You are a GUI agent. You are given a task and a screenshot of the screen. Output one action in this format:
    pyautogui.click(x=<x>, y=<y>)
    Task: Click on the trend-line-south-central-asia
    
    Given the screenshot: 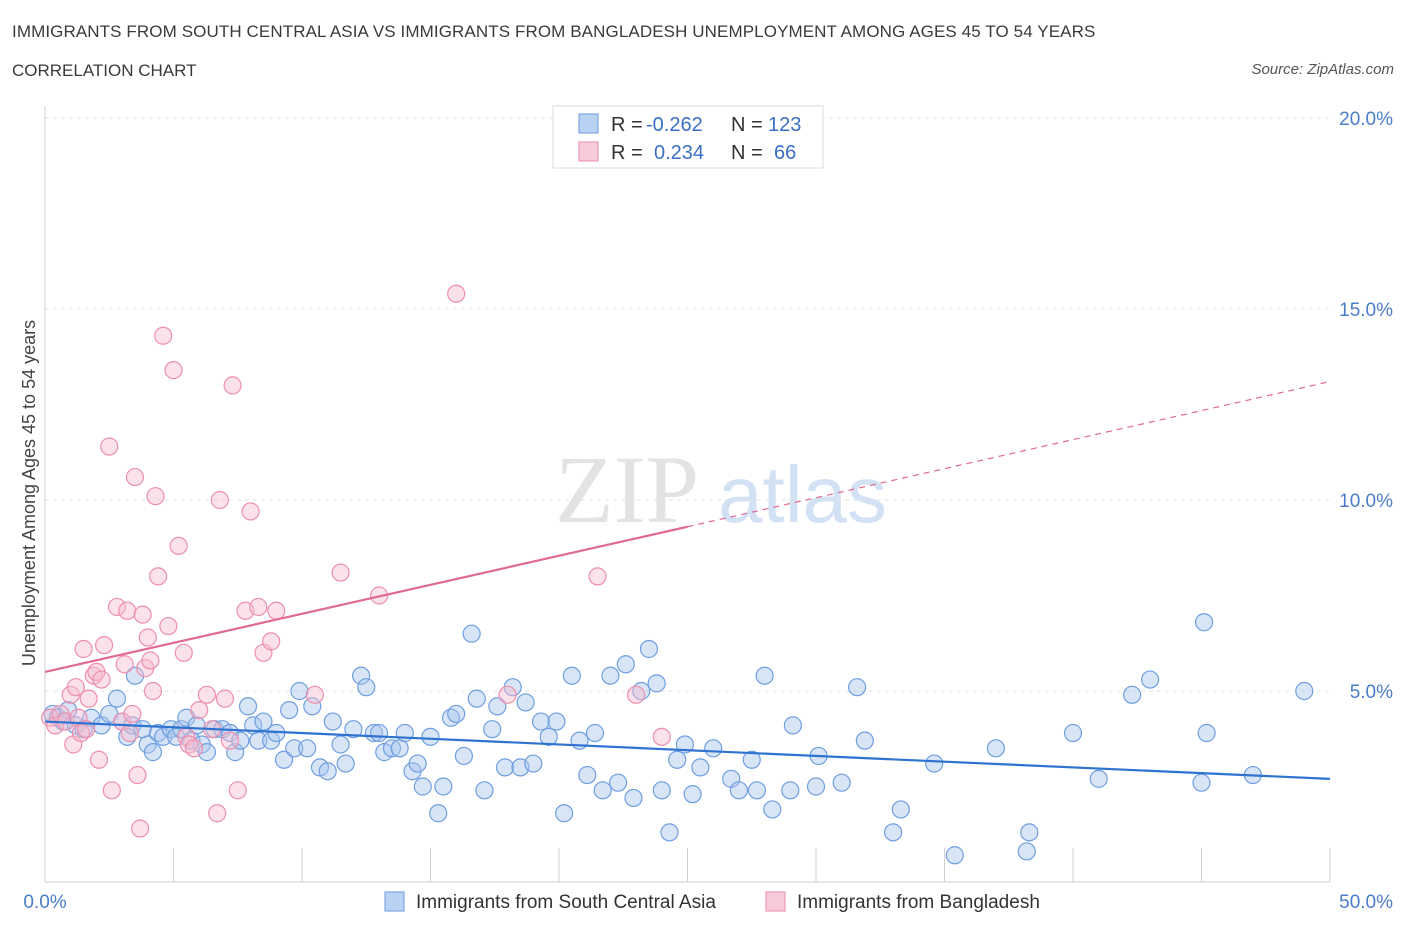 What is the action you would take?
    pyautogui.click(x=687, y=750)
    